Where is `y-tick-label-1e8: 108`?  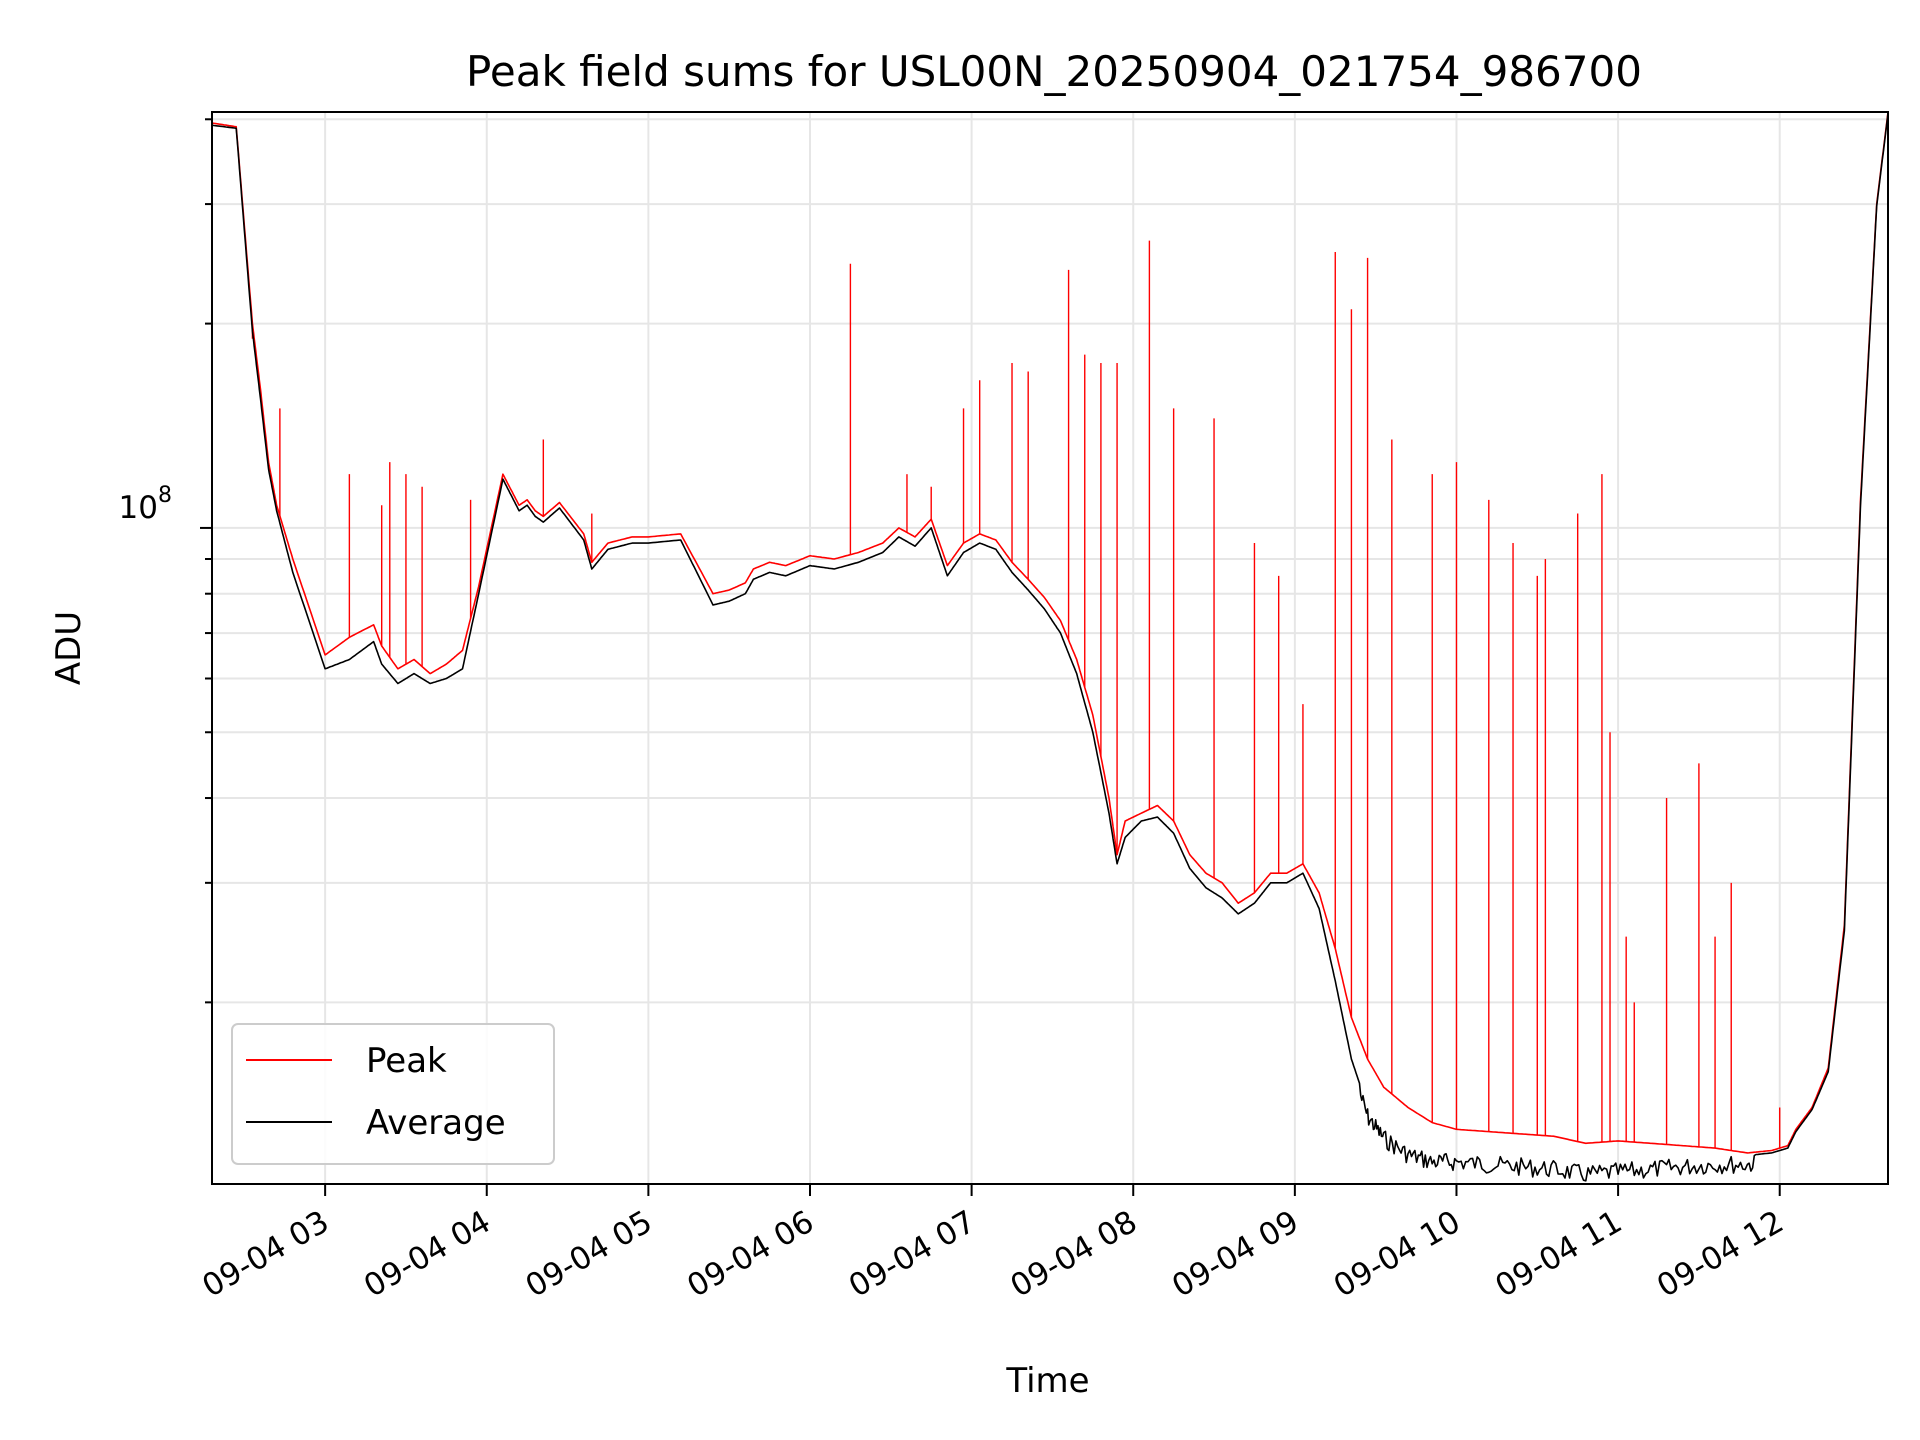 y-tick-label-1e8: 108 is located at coordinates (145, 504).